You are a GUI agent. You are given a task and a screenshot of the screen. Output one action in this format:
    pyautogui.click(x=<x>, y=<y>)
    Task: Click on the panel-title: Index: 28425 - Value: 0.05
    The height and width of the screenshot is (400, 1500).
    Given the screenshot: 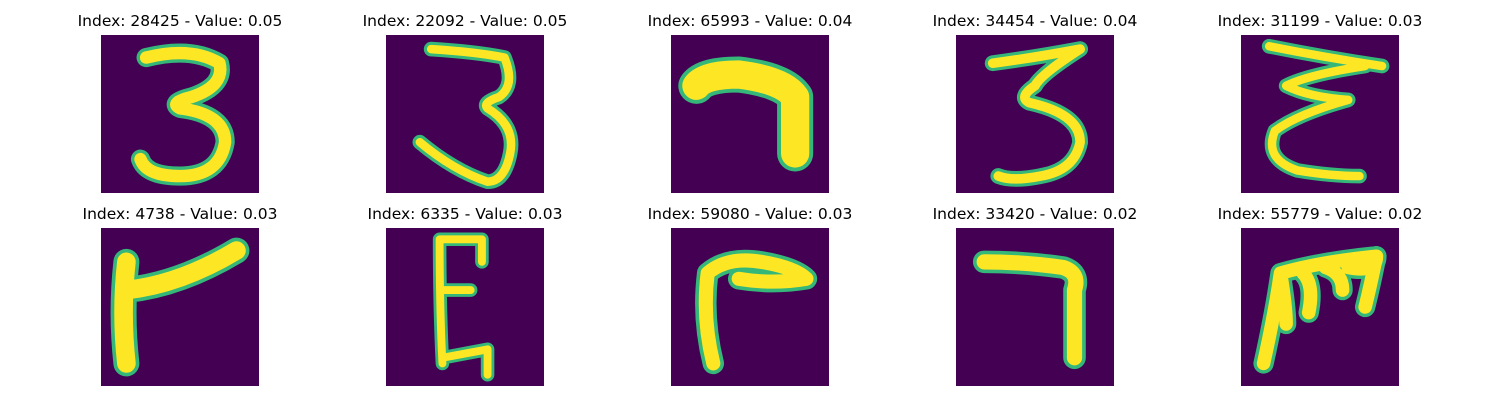 What is the action you would take?
    pyautogui.click(x=180, y=21)
    